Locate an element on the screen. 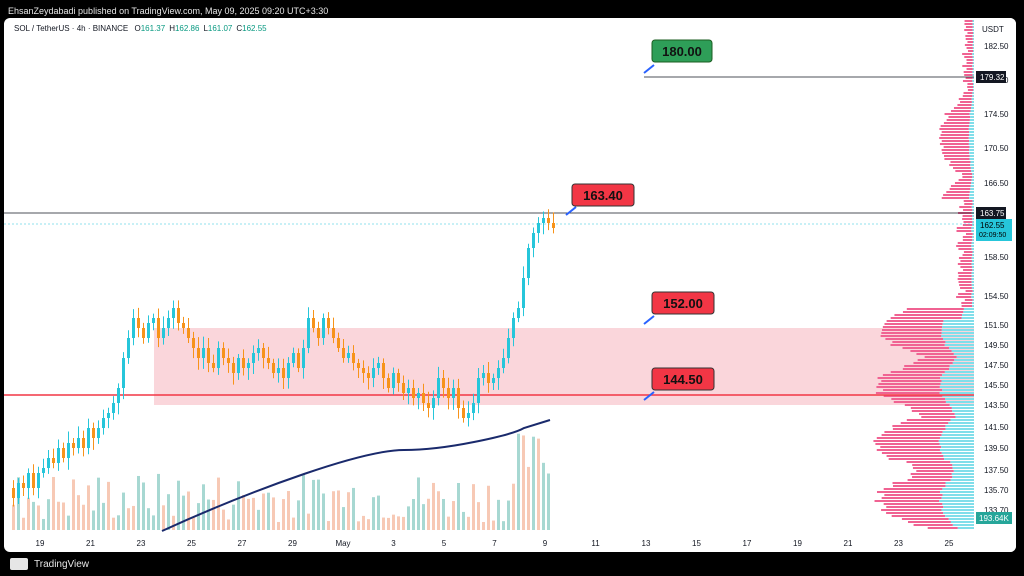 The image size is (1024, 576). time-axis: 19 21 23 25 27 29 May 3 5 7 9 11 13 15 17 19 21 23 25 is located at coordinates (495, 543).